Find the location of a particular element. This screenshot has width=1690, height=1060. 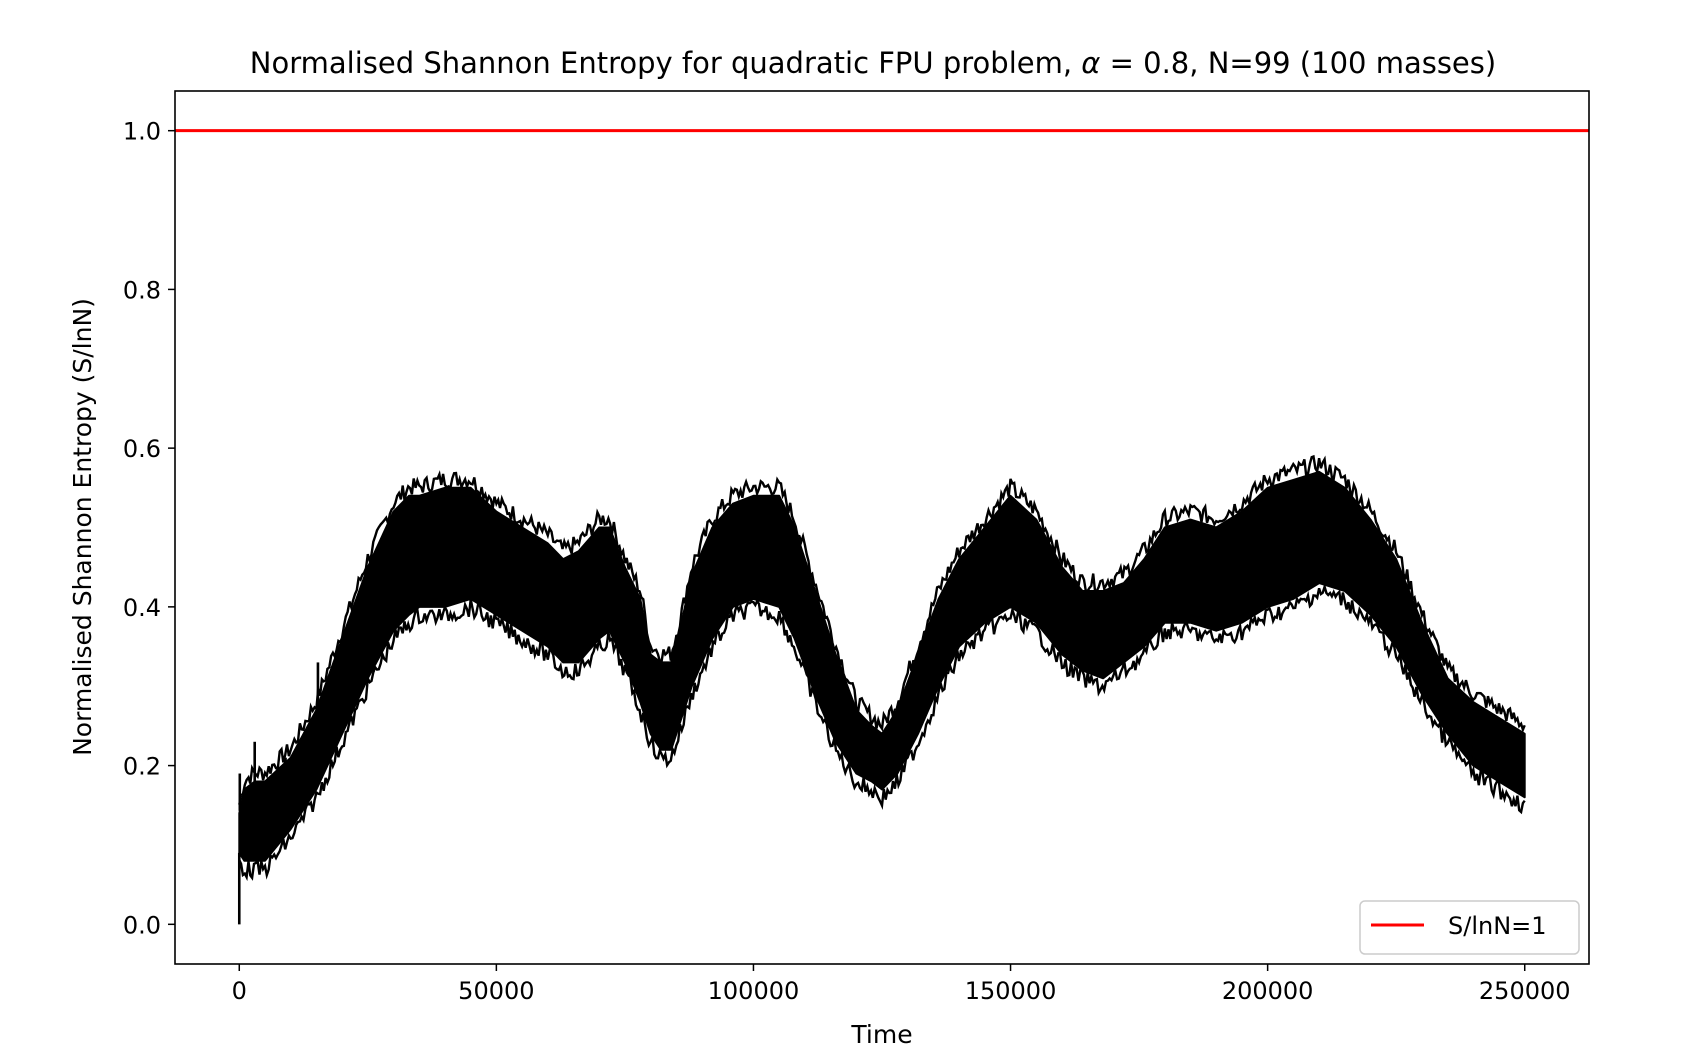

x-axis-label: Time is located at coordinates (881, 1034).